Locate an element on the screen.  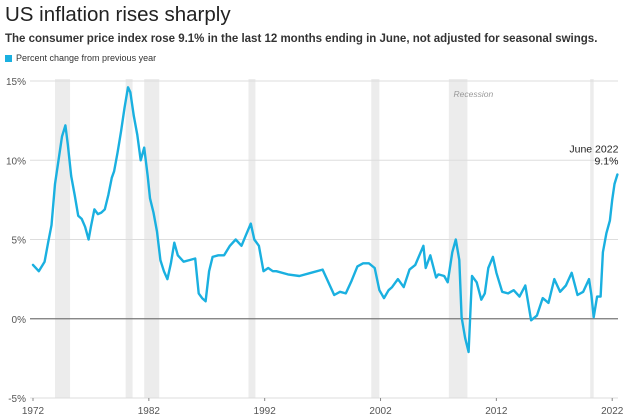
x-tick-label: 1972 is located at coordinates (33, 411).